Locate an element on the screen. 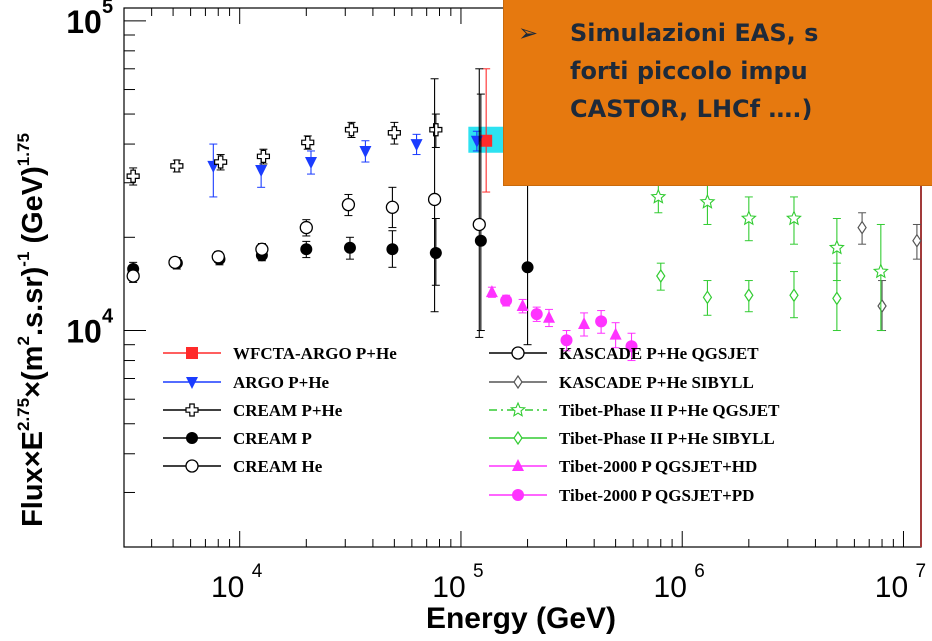 The width and height of the screenshot is (932, 641). legend-item: ARGO P+He is located at coordinates (246, 382).